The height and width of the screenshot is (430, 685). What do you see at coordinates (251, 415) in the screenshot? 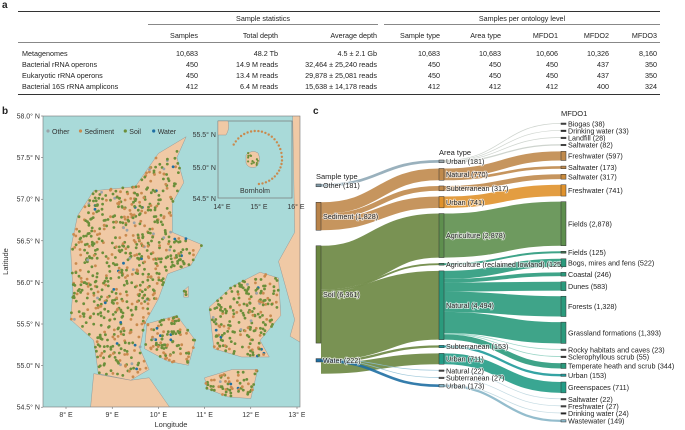
I see `lon-tick-label: 12° E` at bounding box center [251, 415].